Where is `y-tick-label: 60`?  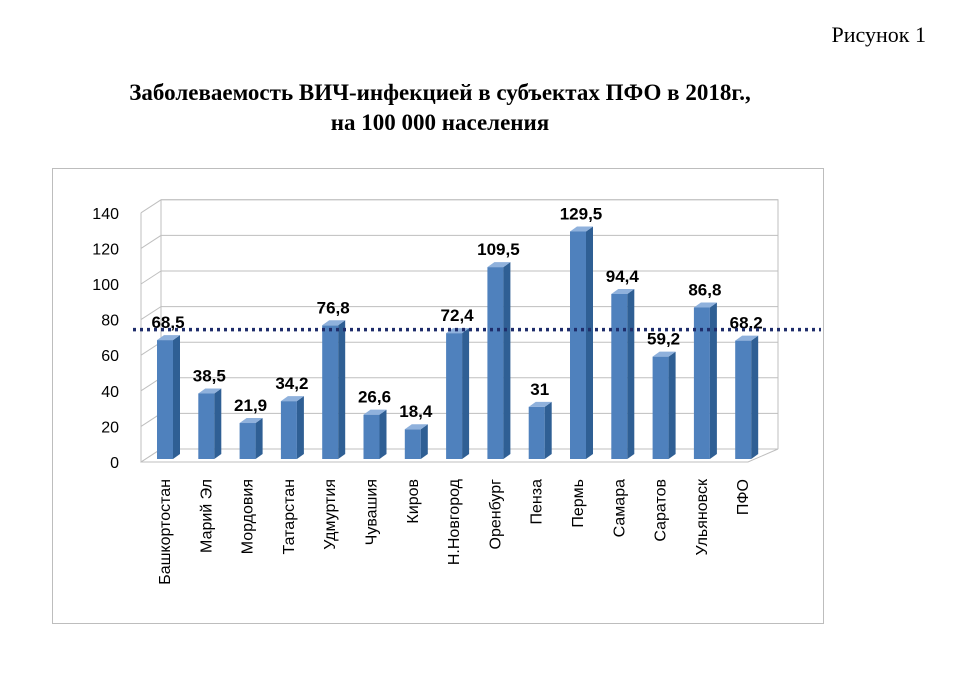 y-tick-label: 60 is located at coordinates (110, 356).